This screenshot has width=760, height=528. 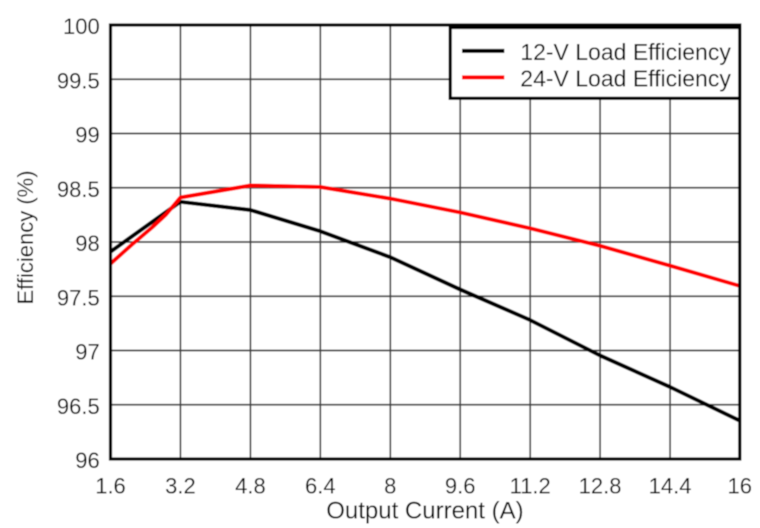 What do you see at coordinates (460, 486) in the screenshot?
I see `svg-text: 9.6` at bounding box center [460, 486].